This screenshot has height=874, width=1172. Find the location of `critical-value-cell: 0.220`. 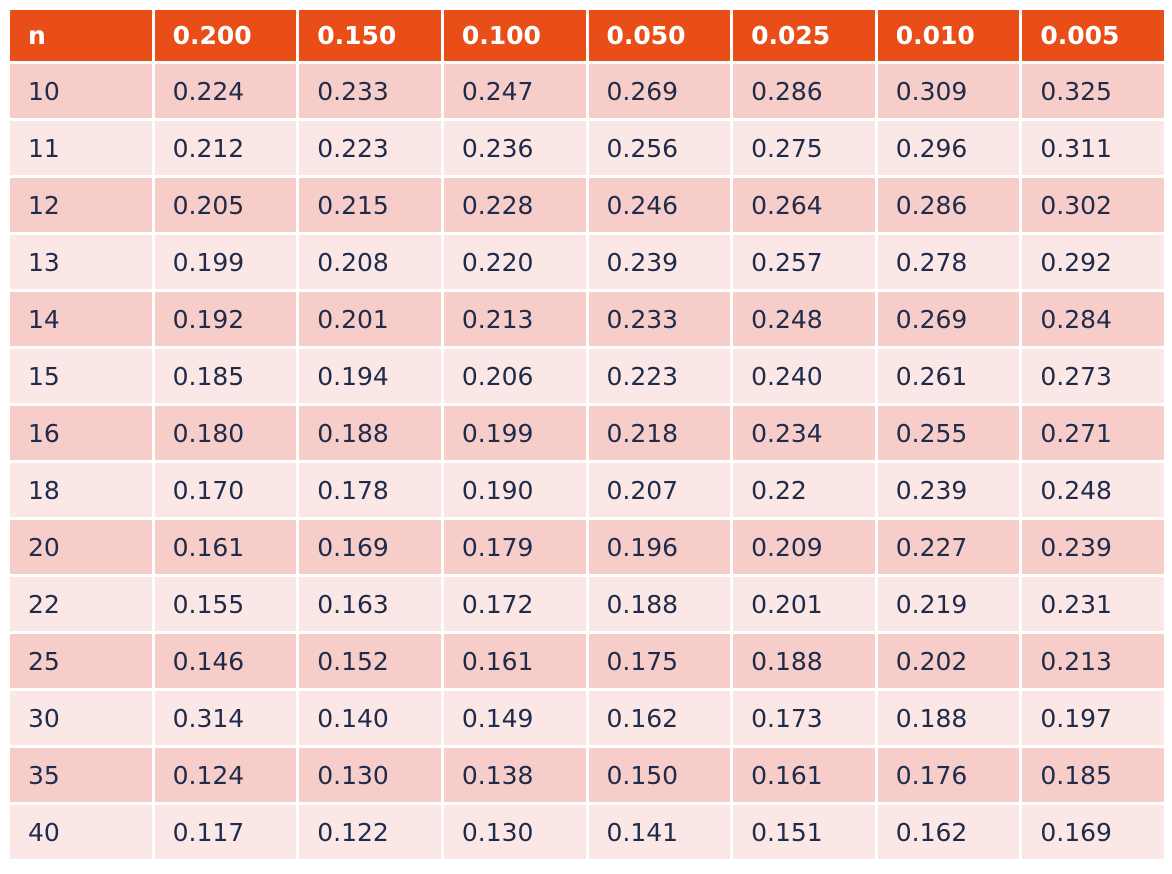

critical-value-cell: 0.220 is located at coordinates (514, 262).